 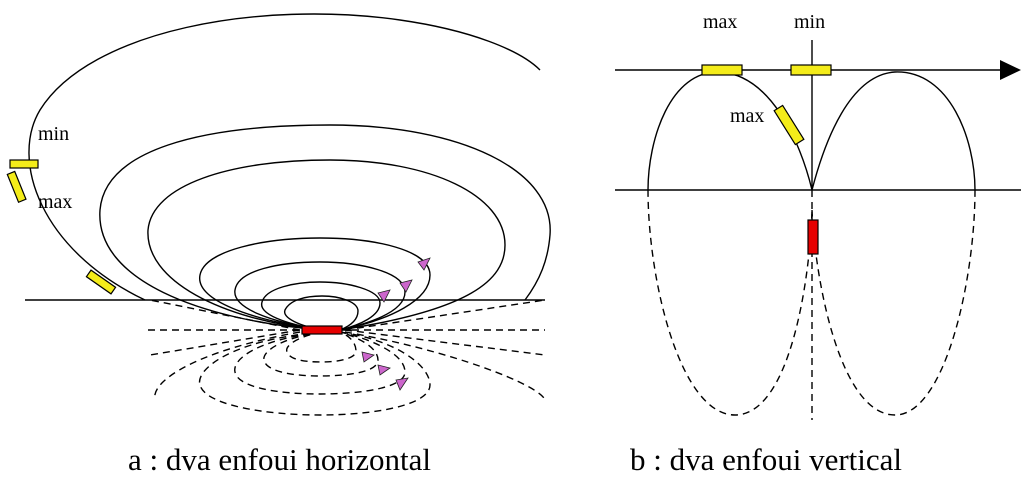 I want to click on caption-a: a : dva enfoui horizontal, so click(x=279, y=459).